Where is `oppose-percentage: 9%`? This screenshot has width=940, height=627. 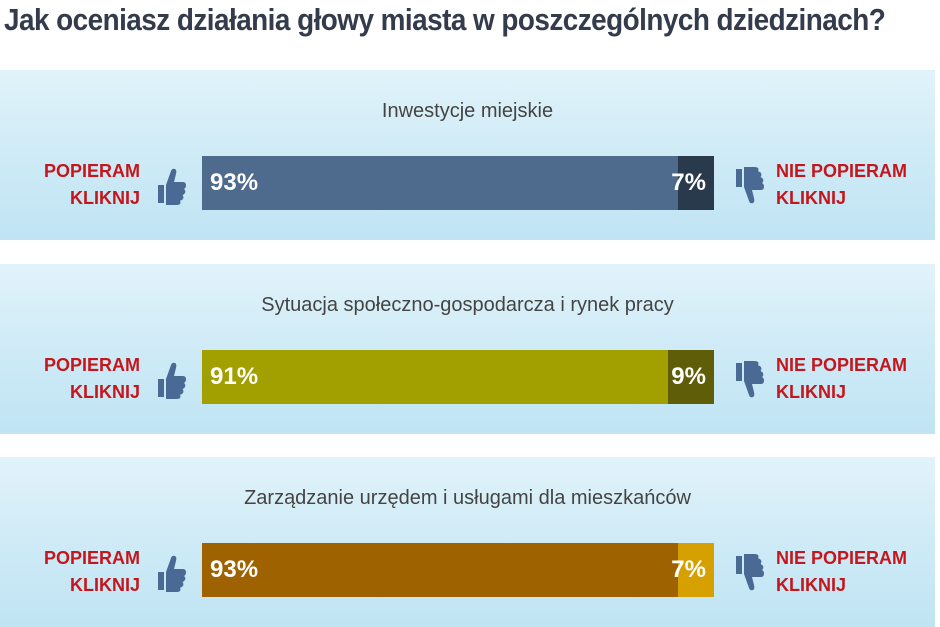
oppose-percentage: 9% is located at coordinates (688, 376).